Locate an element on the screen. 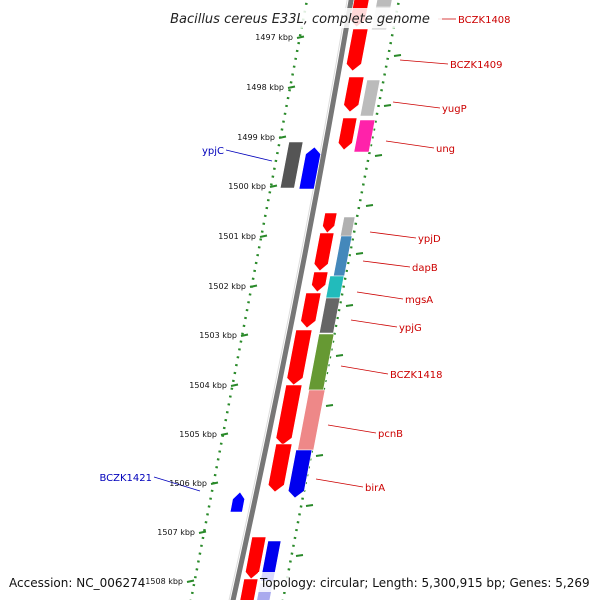 Image resolution: width=600 pixels, height=600 pixels. kbp-label: 1498 kbp is located at coordinates (265, 87).